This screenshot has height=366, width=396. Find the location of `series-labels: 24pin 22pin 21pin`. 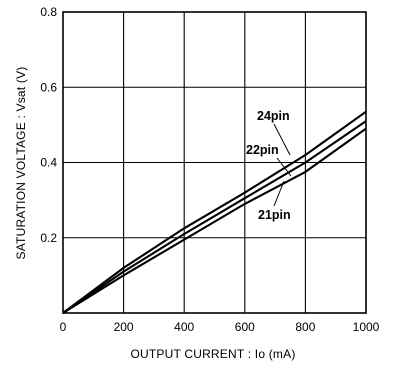

series-labels: 24pin 22pin 21pin is located at coordinates (269, 165).